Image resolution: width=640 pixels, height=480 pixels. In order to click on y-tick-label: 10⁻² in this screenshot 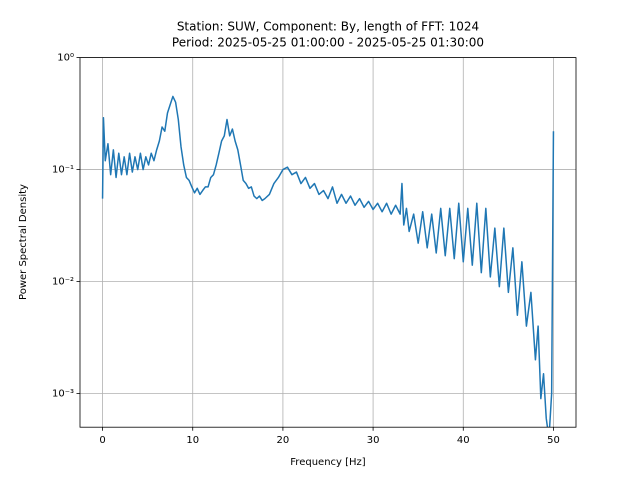, I will do `click(63, 282)`.